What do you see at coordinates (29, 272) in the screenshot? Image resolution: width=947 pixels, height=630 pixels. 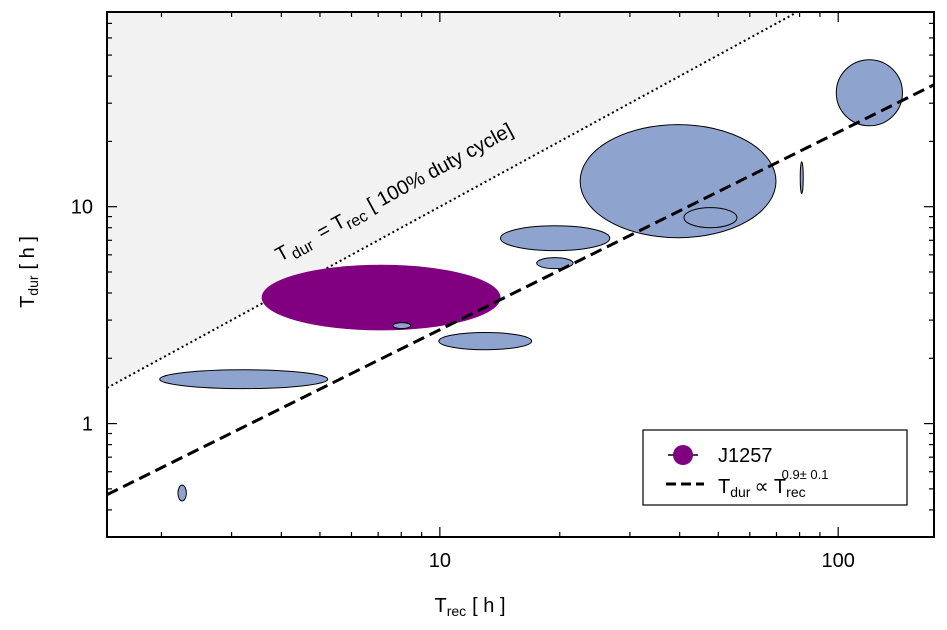 I see `y-axis-label: Tdur [ h ]` at bounding box center [29, 272].